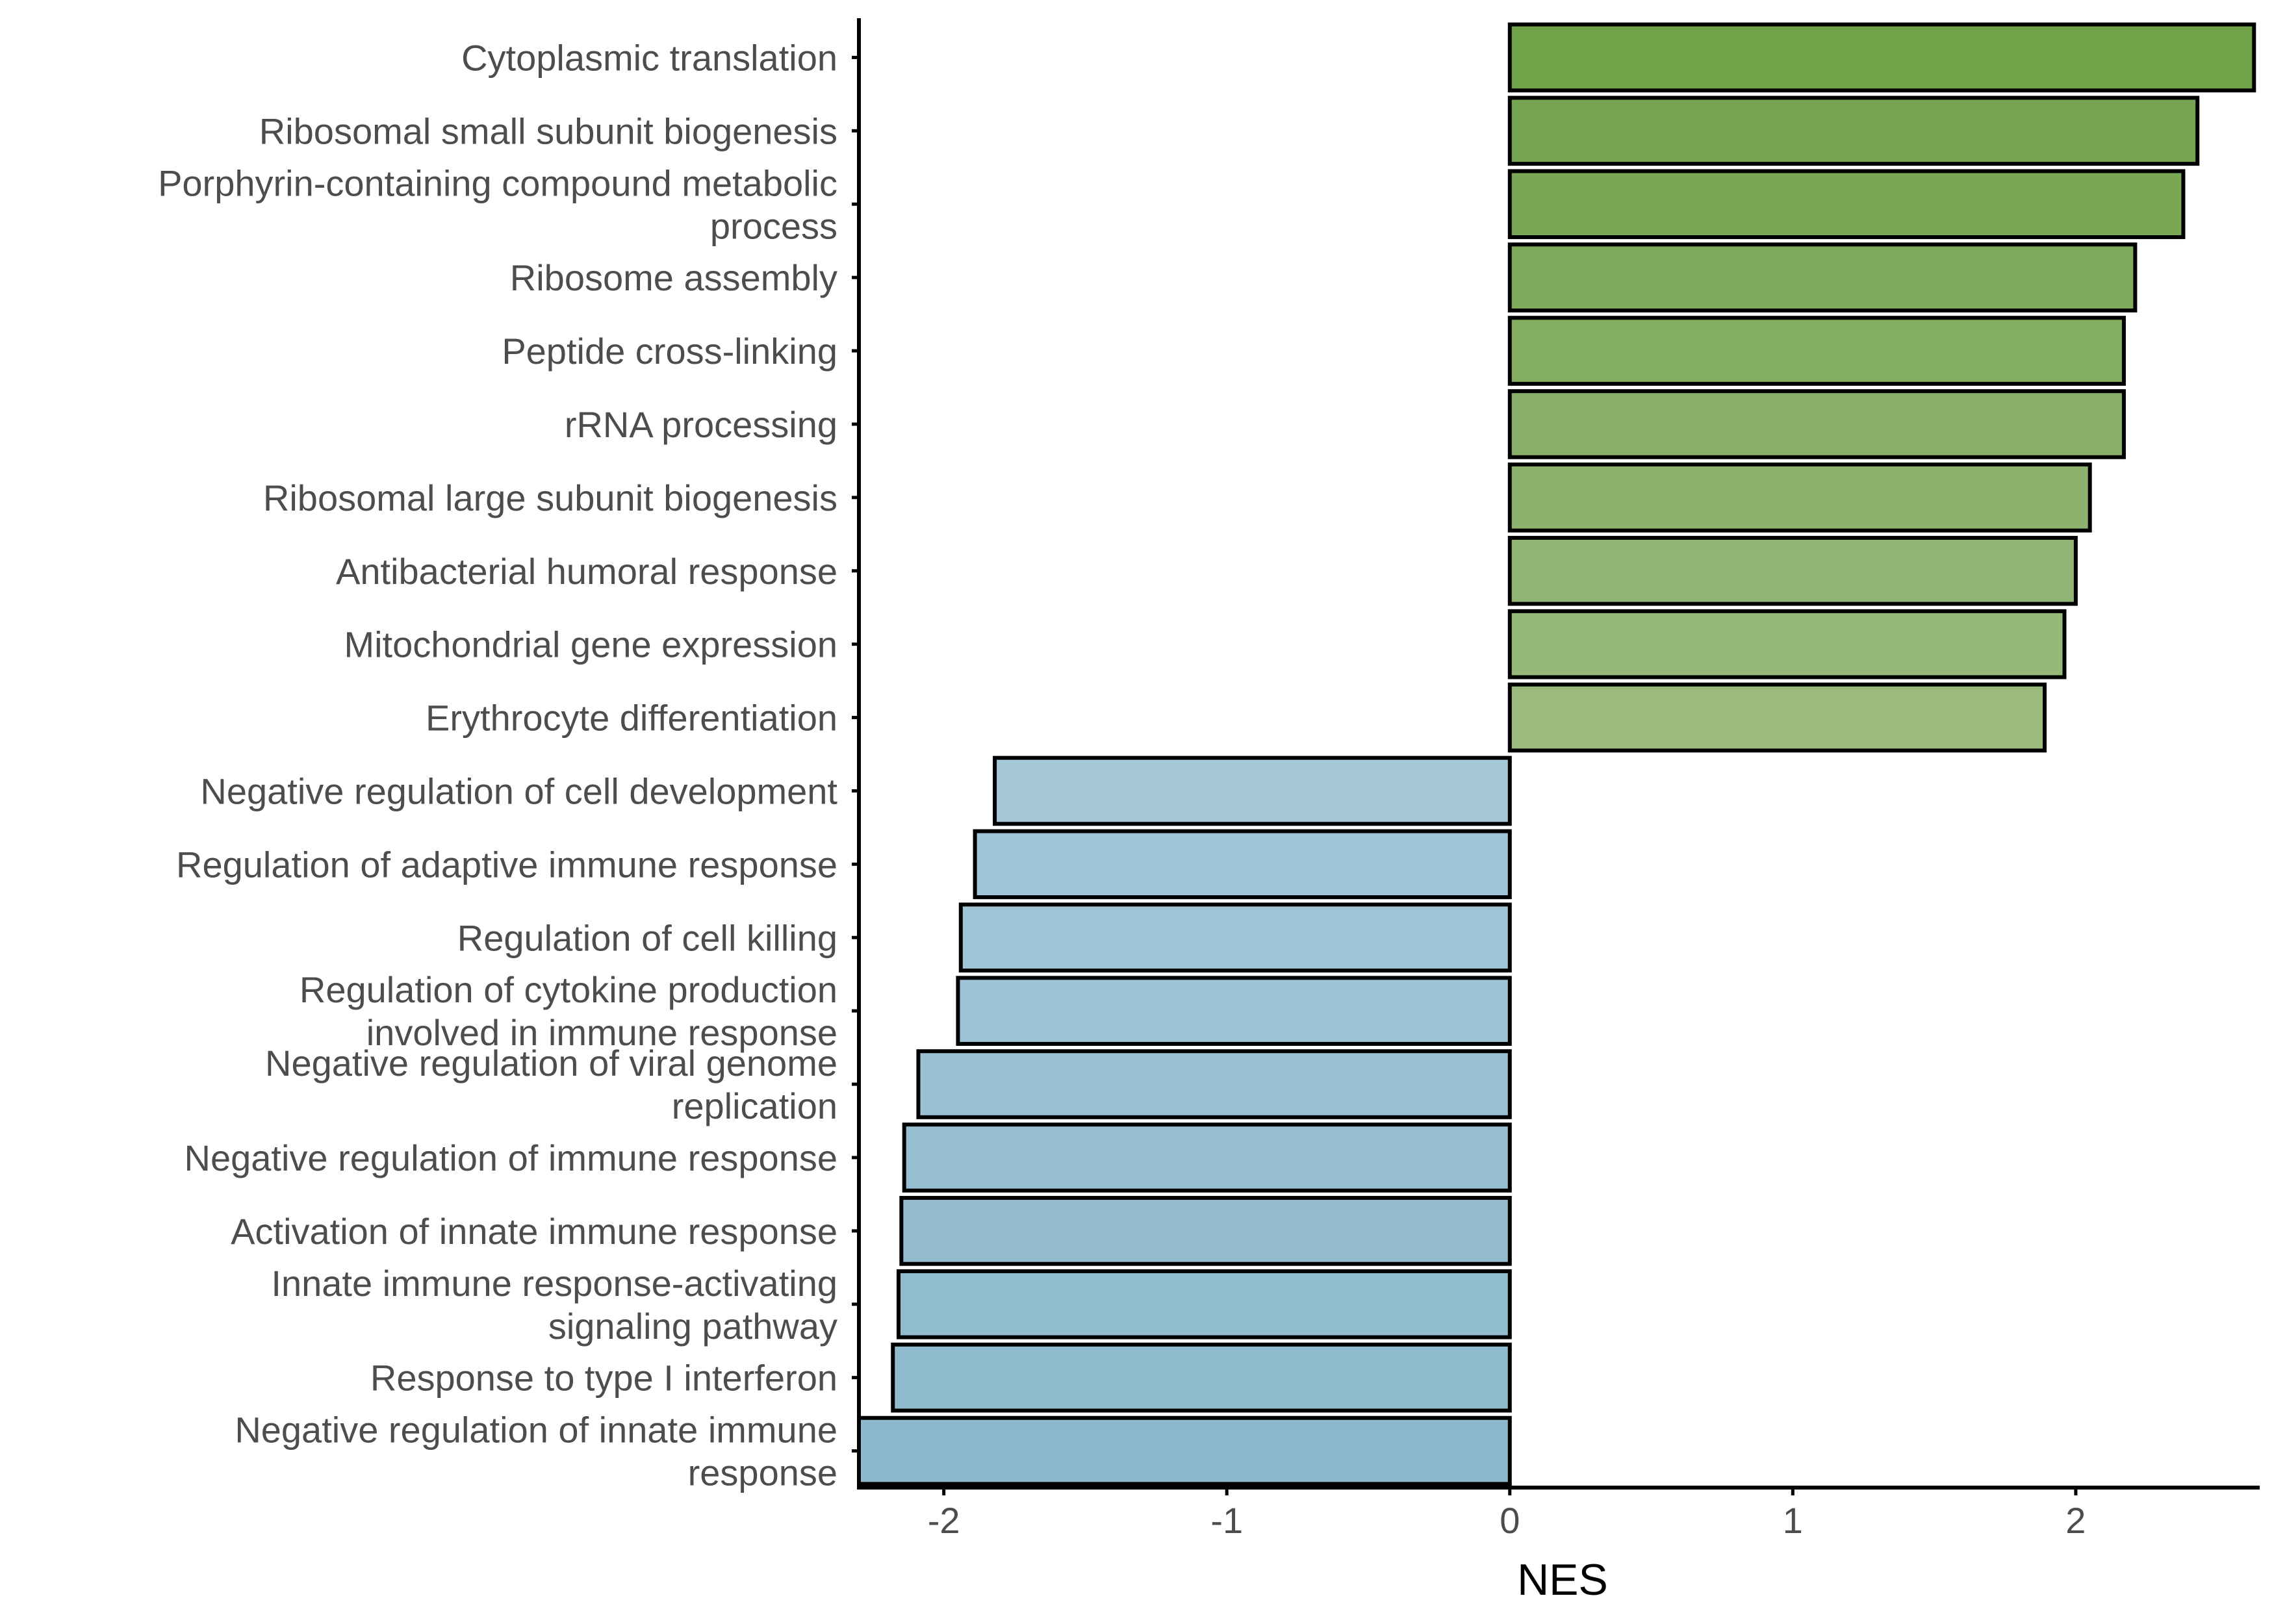 The height and width of the screenshot is (1624, 2274). What do you see at coordinates (2075, 1520) in the screenshot?
I see `x-tick-label: 2` at bounding box center [2075, 1520].